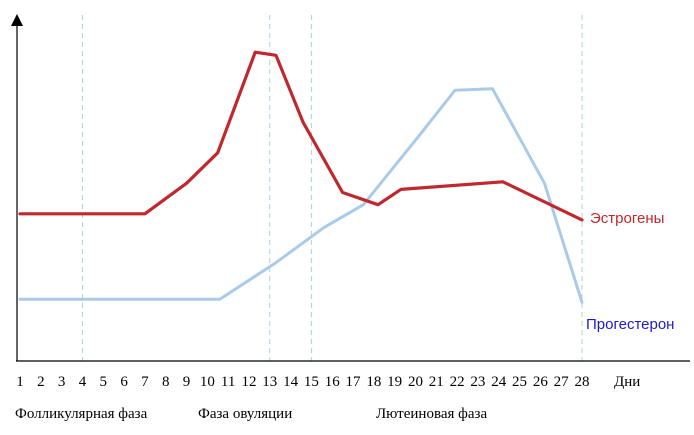  What do you see at coordinates (83, 382) in the screenshot?
I see `x-tick-label: 4` at bounding box center [83, 382].